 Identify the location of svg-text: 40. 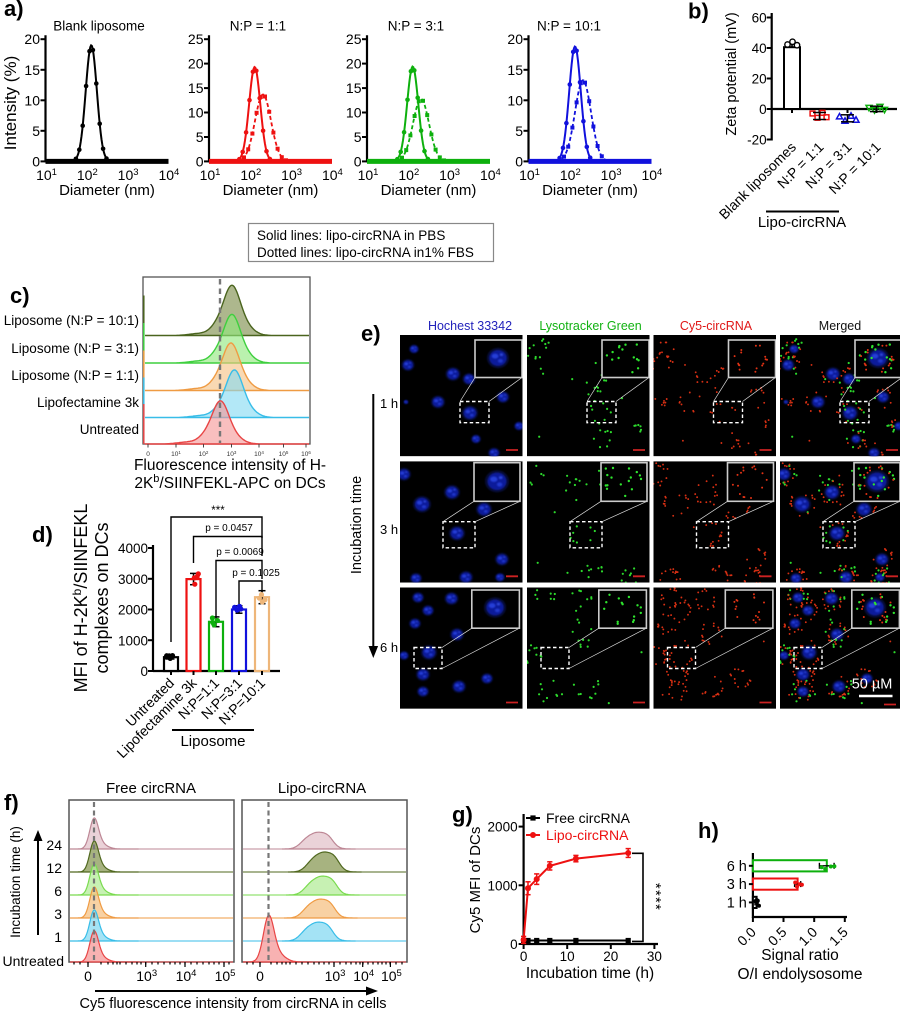
(759, 48).